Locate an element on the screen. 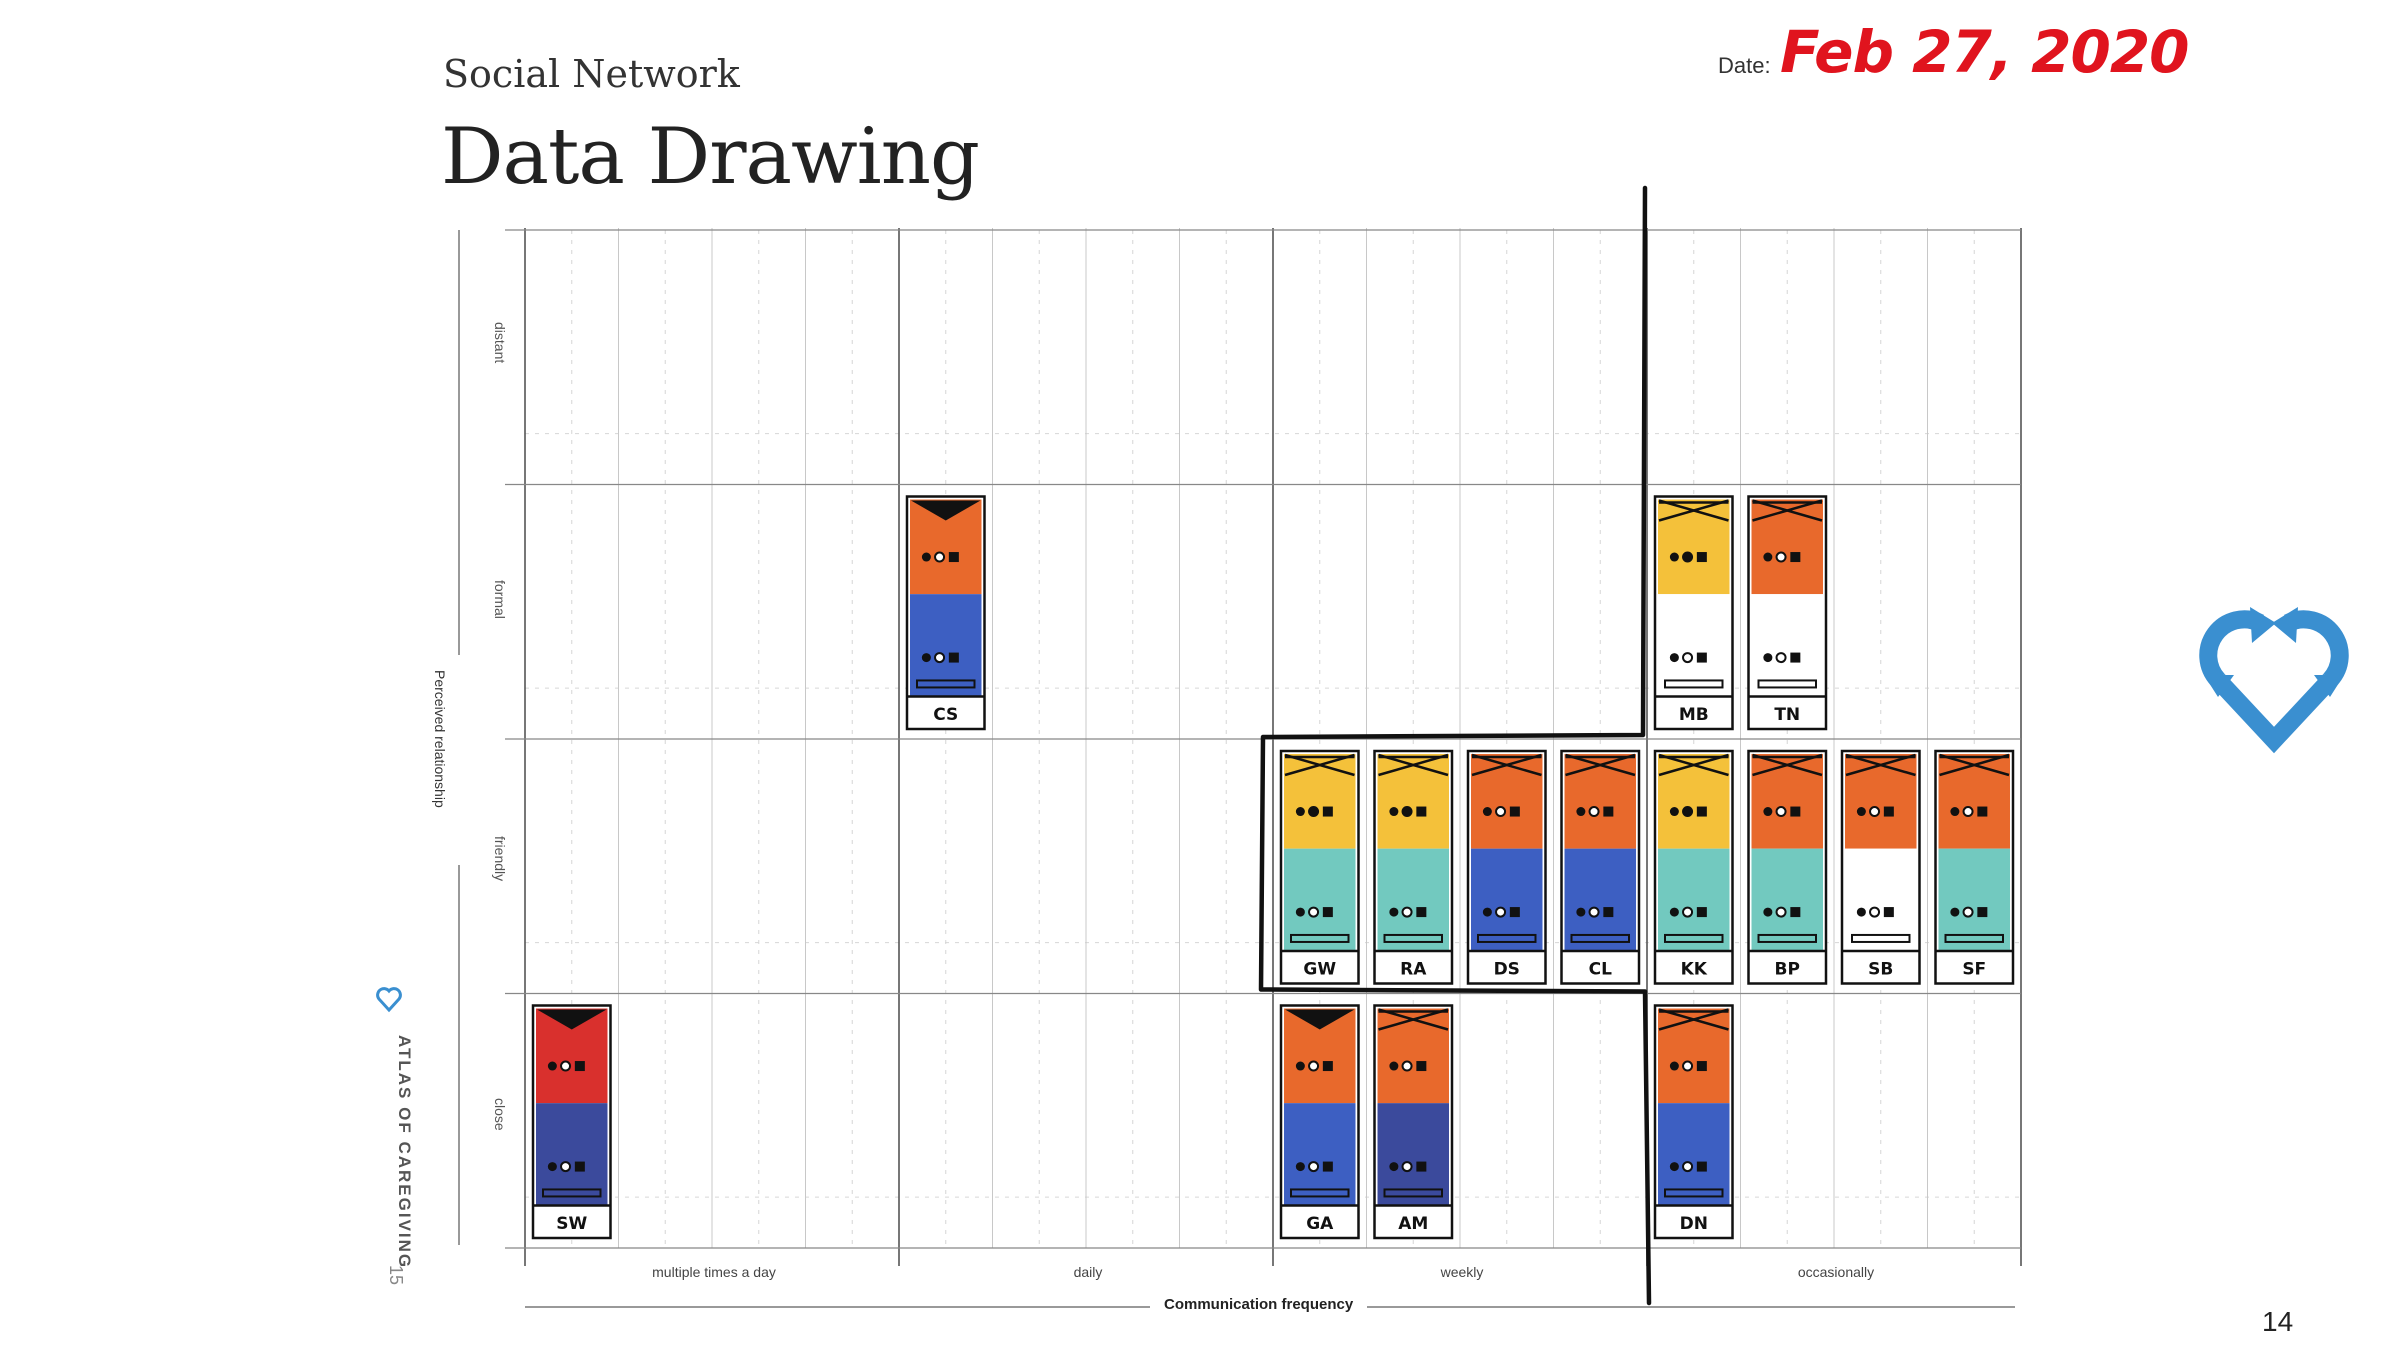 The image size is (2400, 1350). highlight-outline is located at coordinates (1455, 745).